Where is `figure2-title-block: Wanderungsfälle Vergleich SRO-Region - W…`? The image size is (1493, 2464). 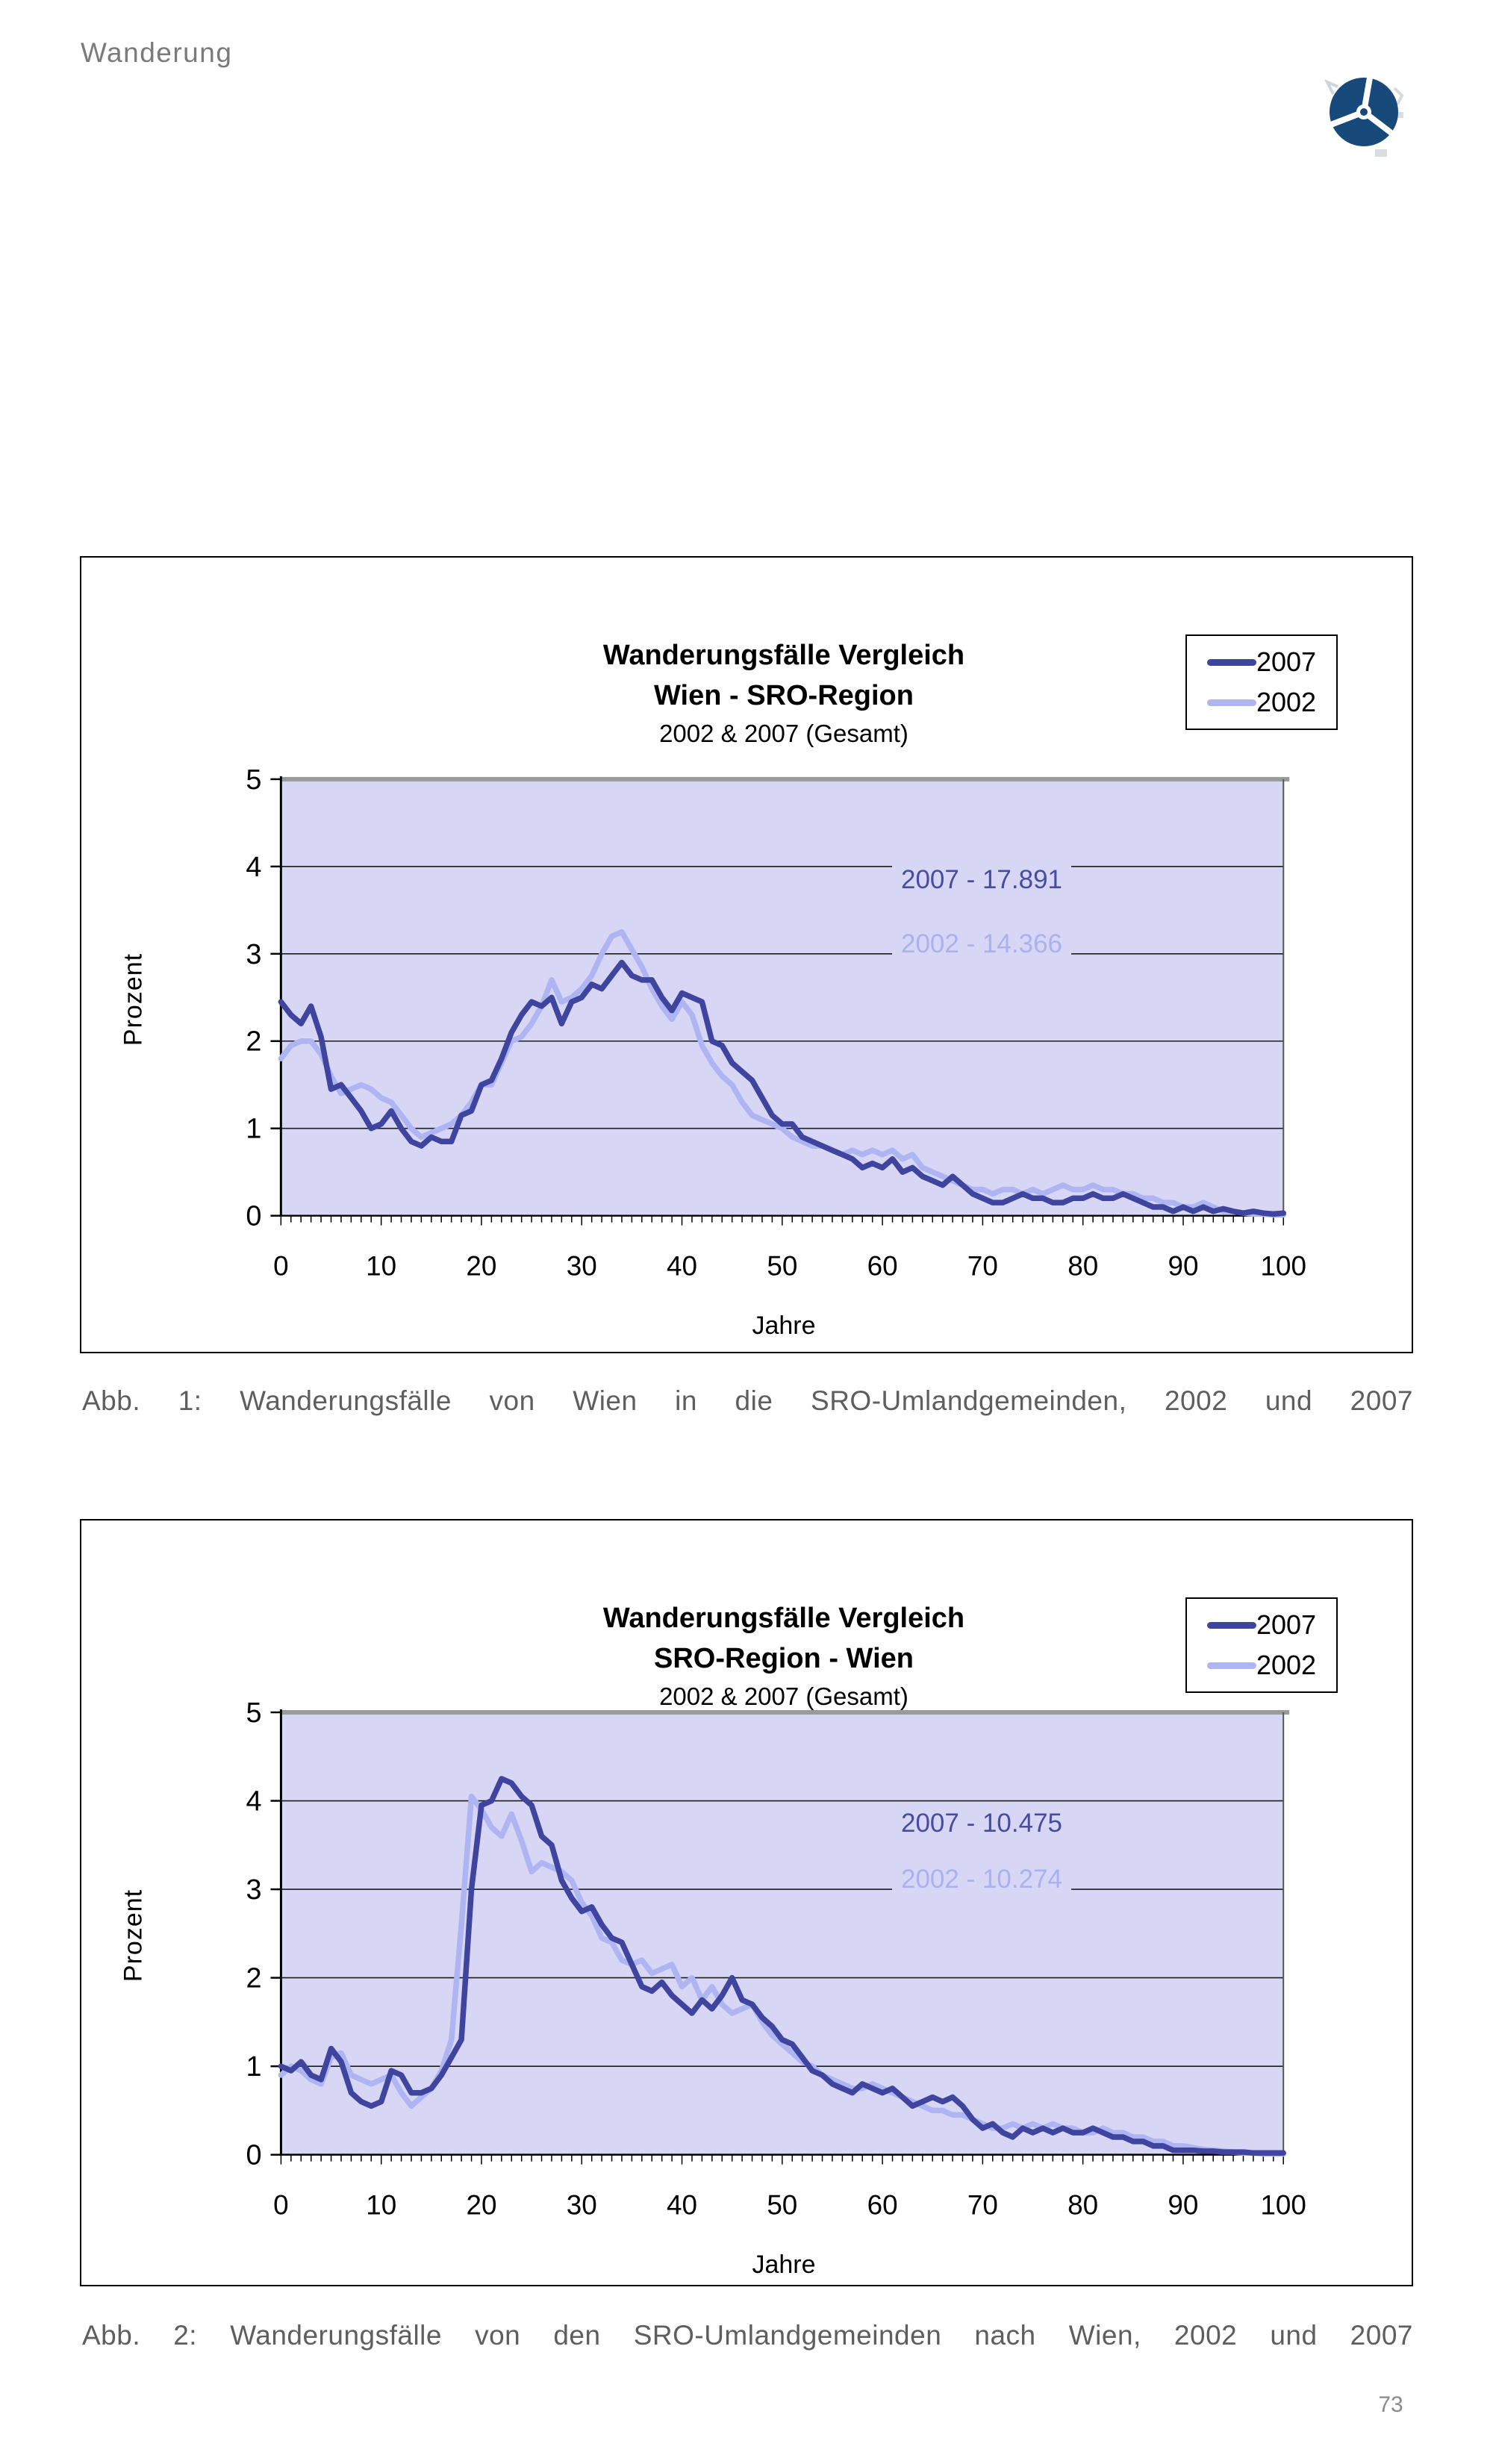
figure2-title-block: Wanderungsfälle Vergleich SRO-Region - W… is located at coordinates (784, 1656).